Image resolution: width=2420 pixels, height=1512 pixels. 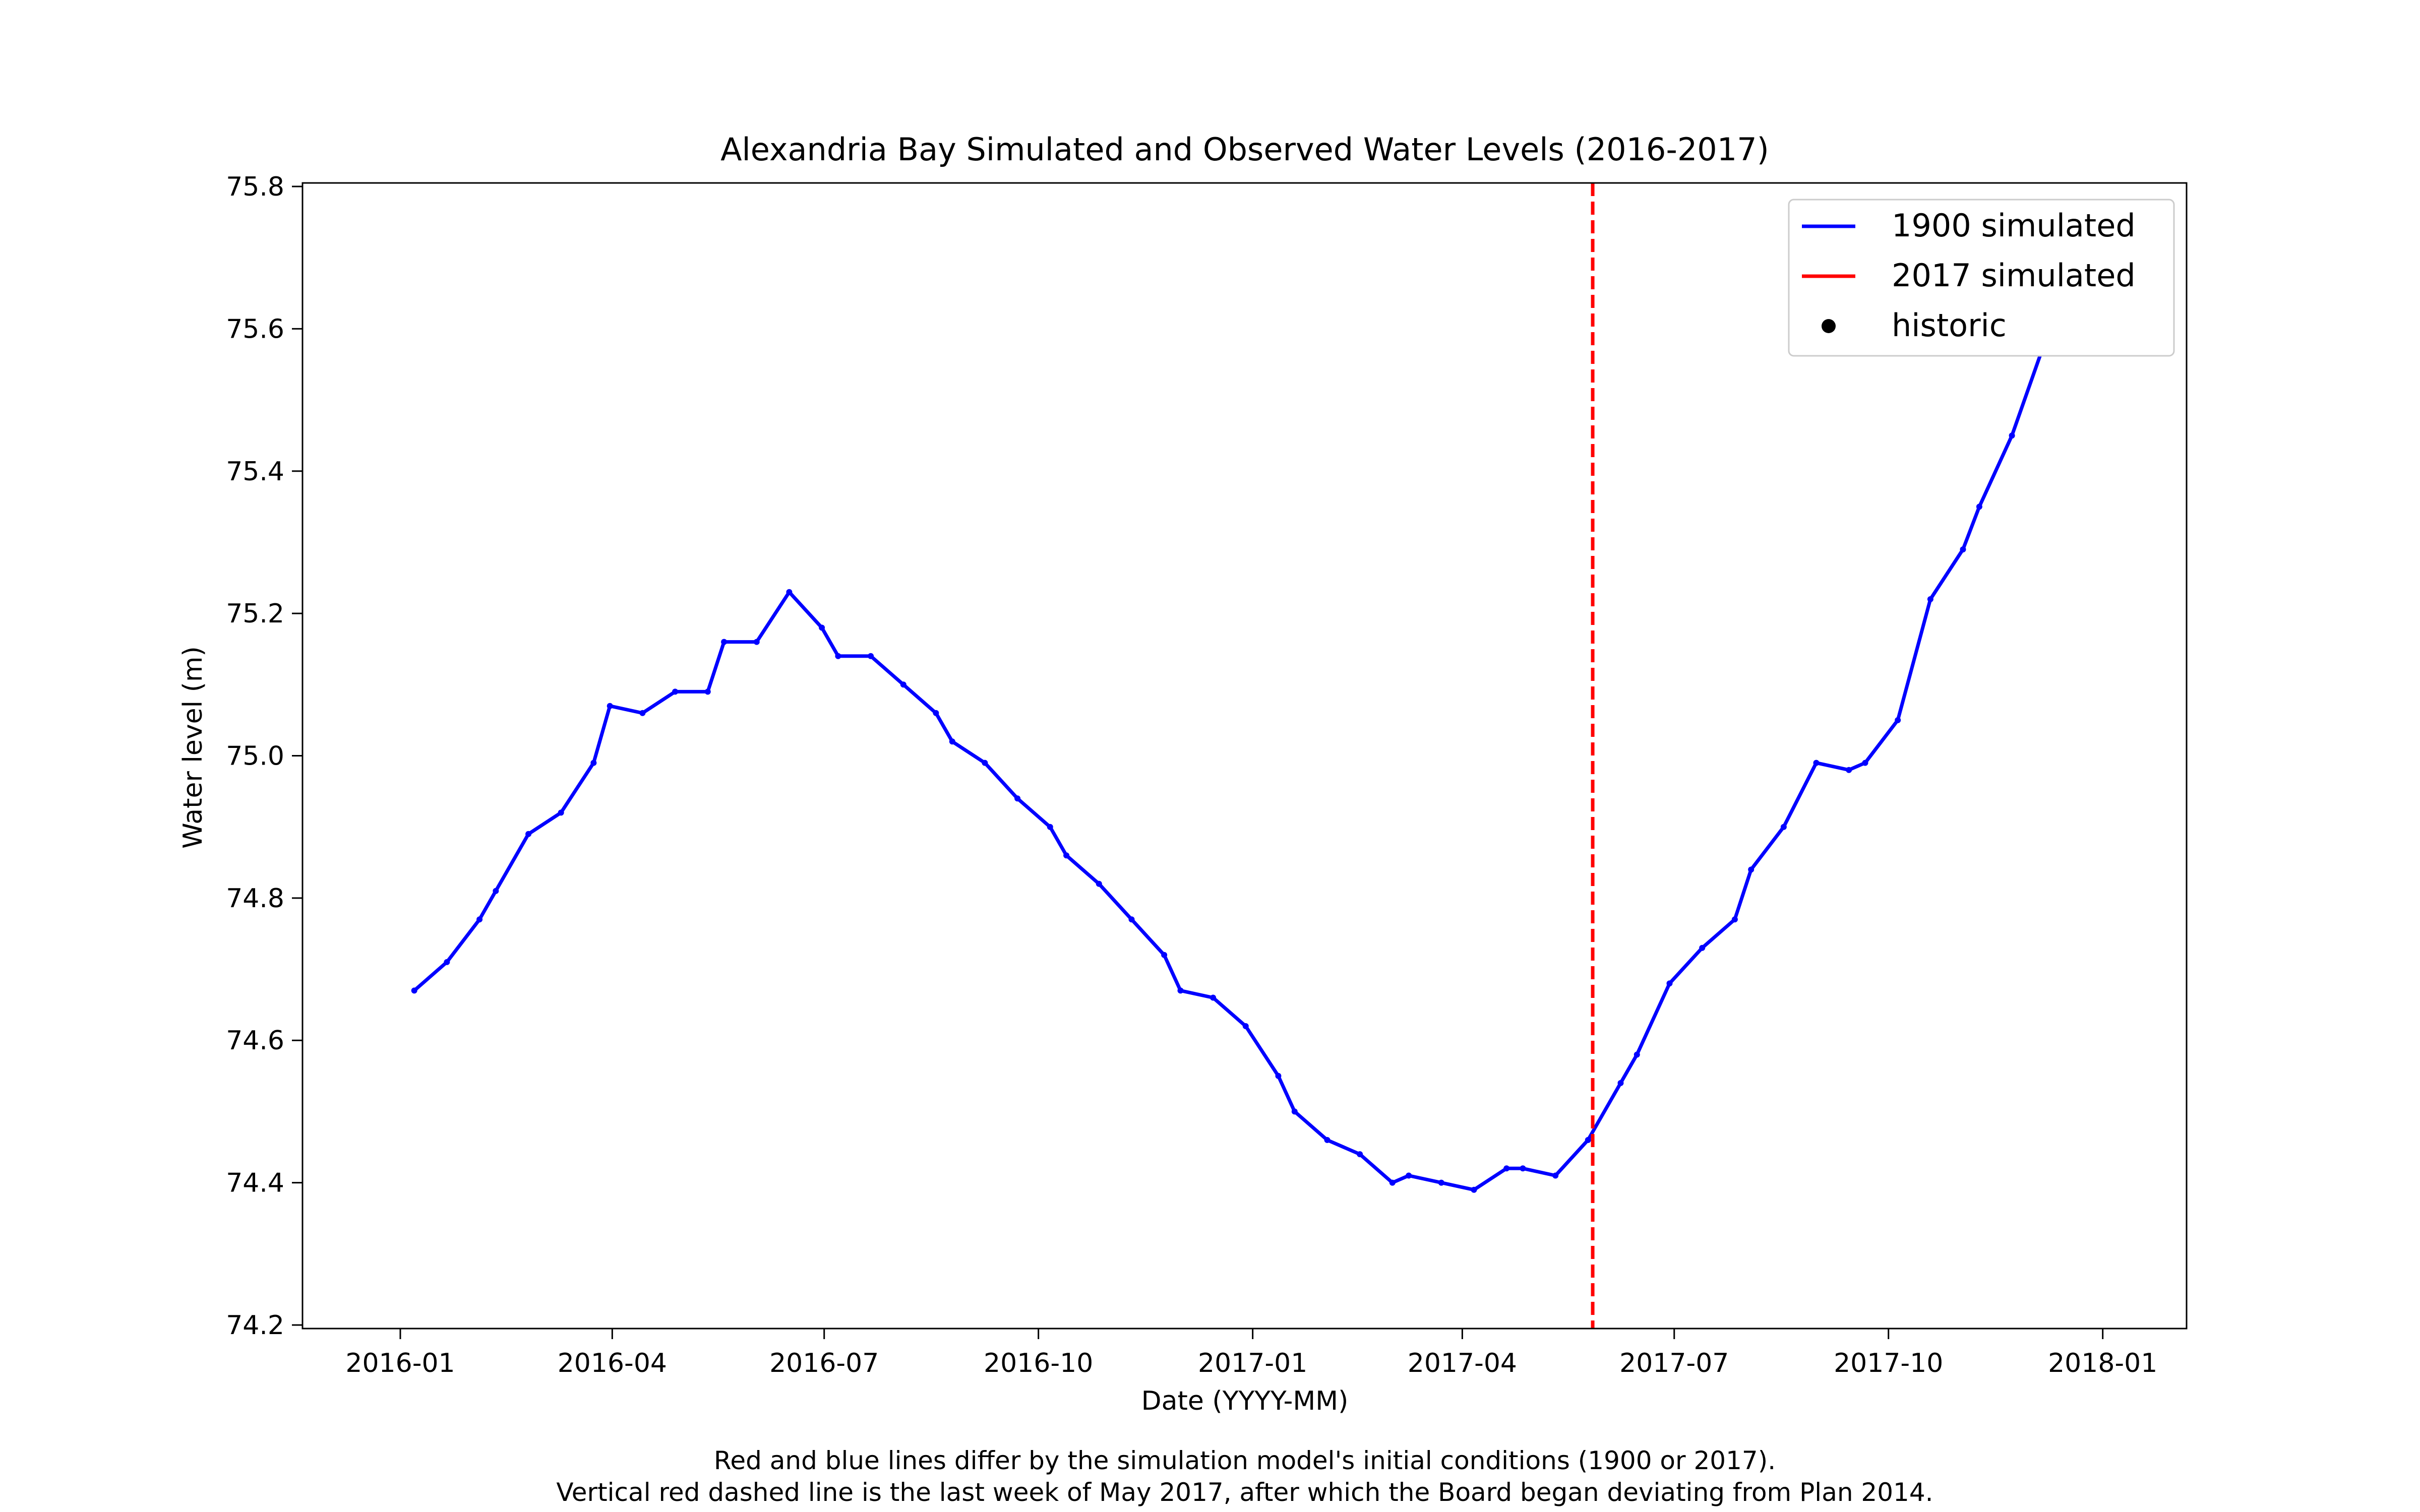 I want to click on legend-label-2017: 2017 simulated, so click(x=2014, y=275).